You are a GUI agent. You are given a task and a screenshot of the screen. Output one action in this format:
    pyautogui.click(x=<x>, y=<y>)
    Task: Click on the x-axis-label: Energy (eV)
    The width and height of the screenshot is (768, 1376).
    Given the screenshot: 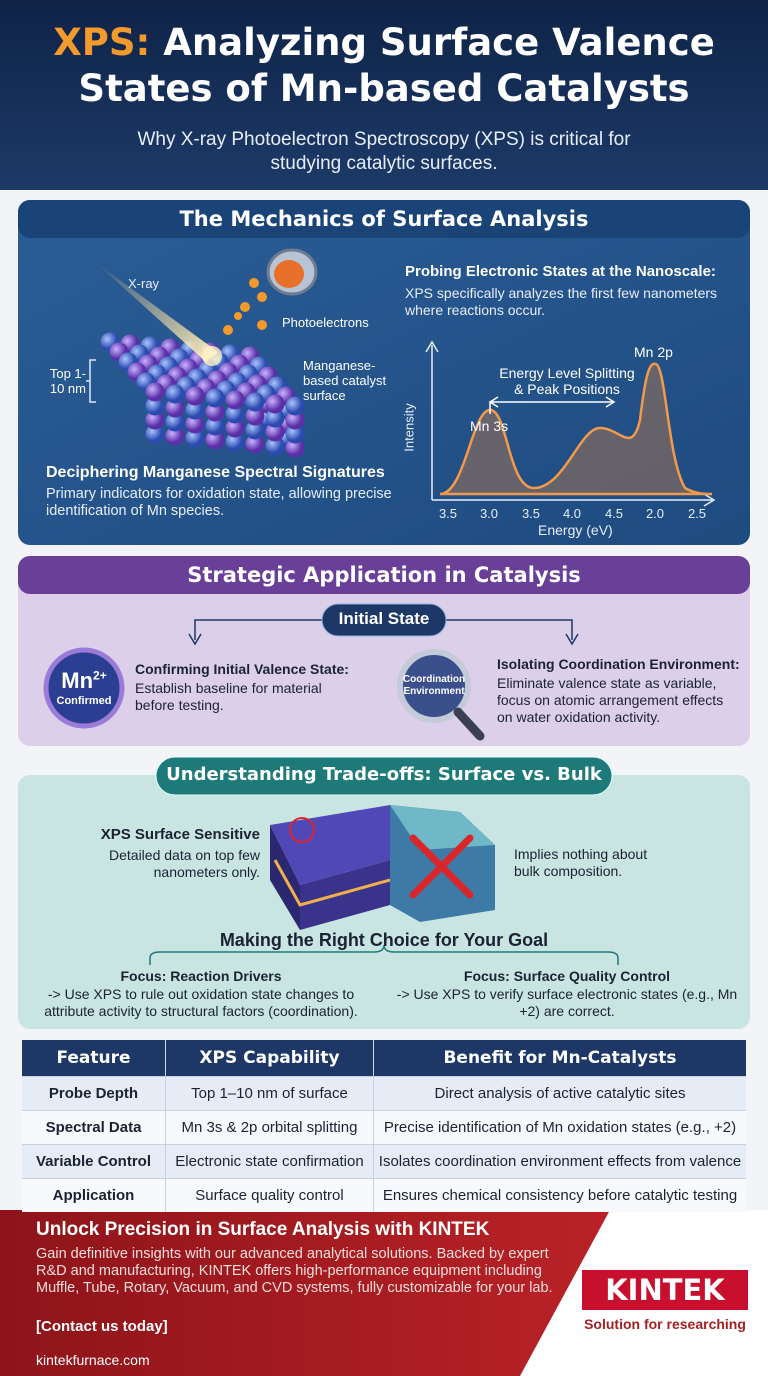 What is the action you would take?
    pyautogui.click(x=575, y=530)
    